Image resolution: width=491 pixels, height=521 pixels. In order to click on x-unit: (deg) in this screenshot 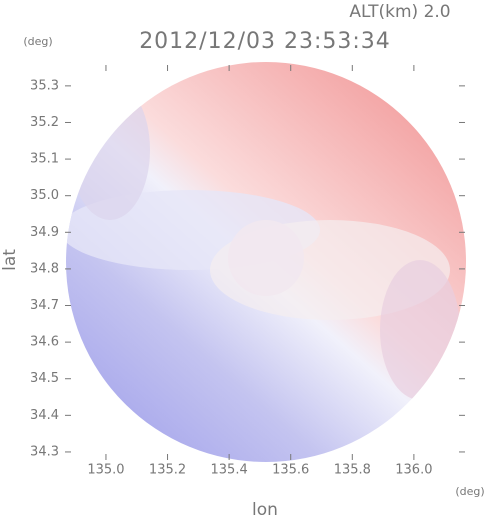, I will do `click(469, 491)`.